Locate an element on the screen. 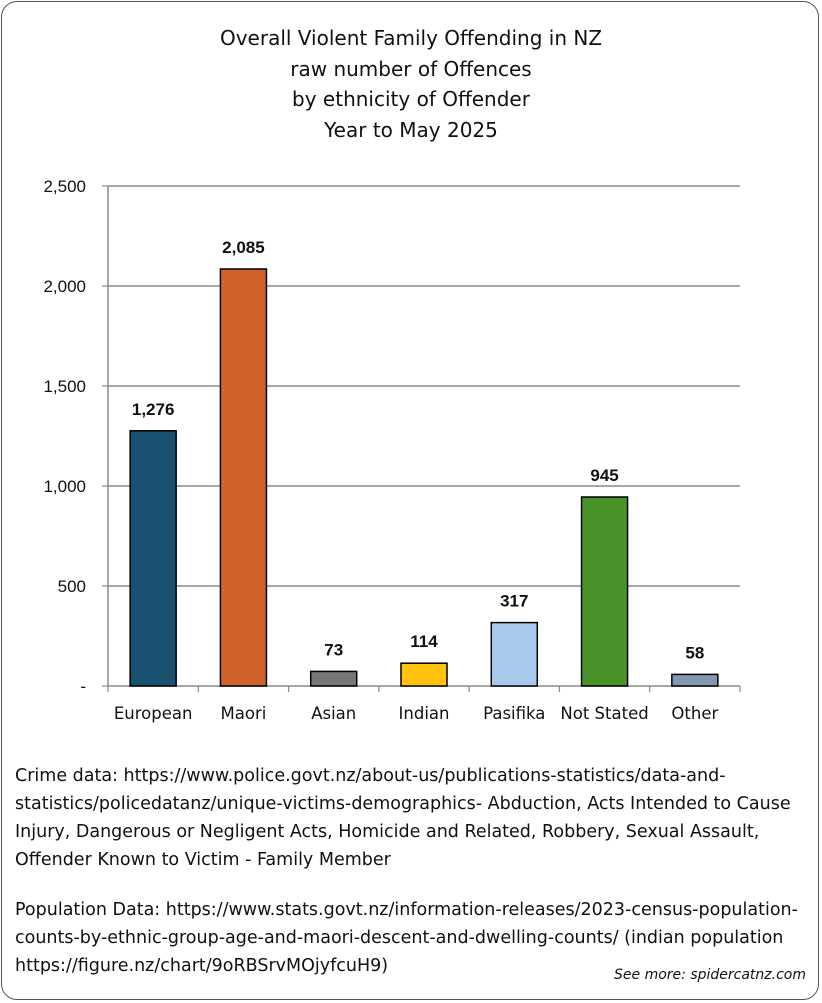  y-tick-label: 500 is located at coordinates (72, 586).